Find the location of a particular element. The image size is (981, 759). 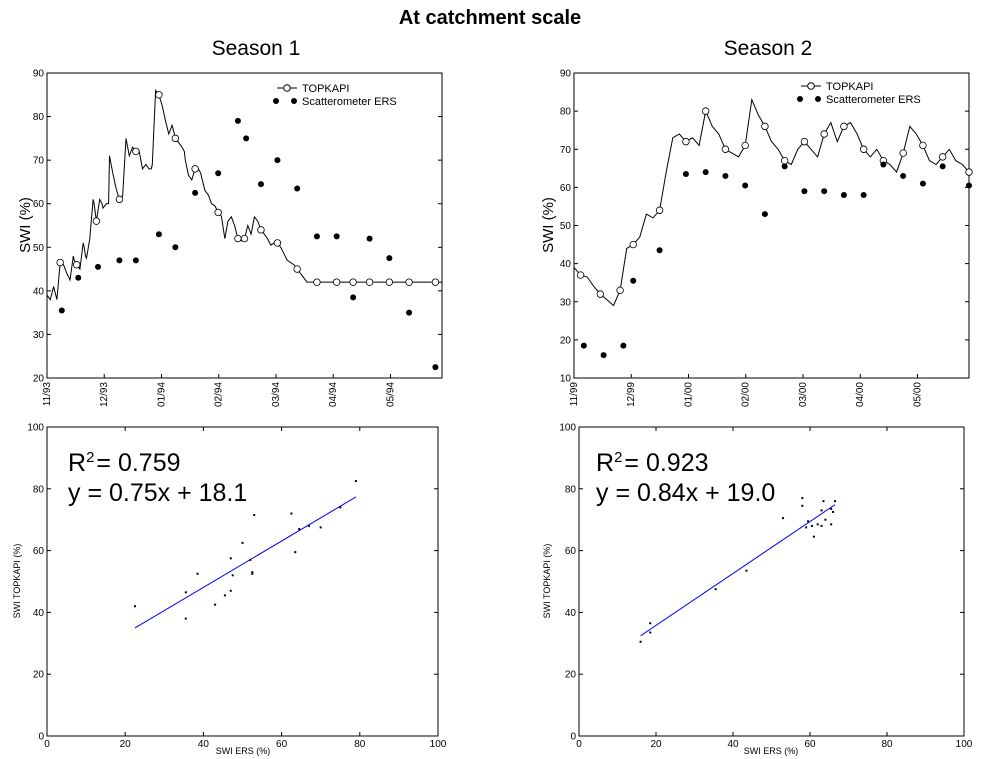

x-tick-label: 40 is located at coordinates (733, 744).